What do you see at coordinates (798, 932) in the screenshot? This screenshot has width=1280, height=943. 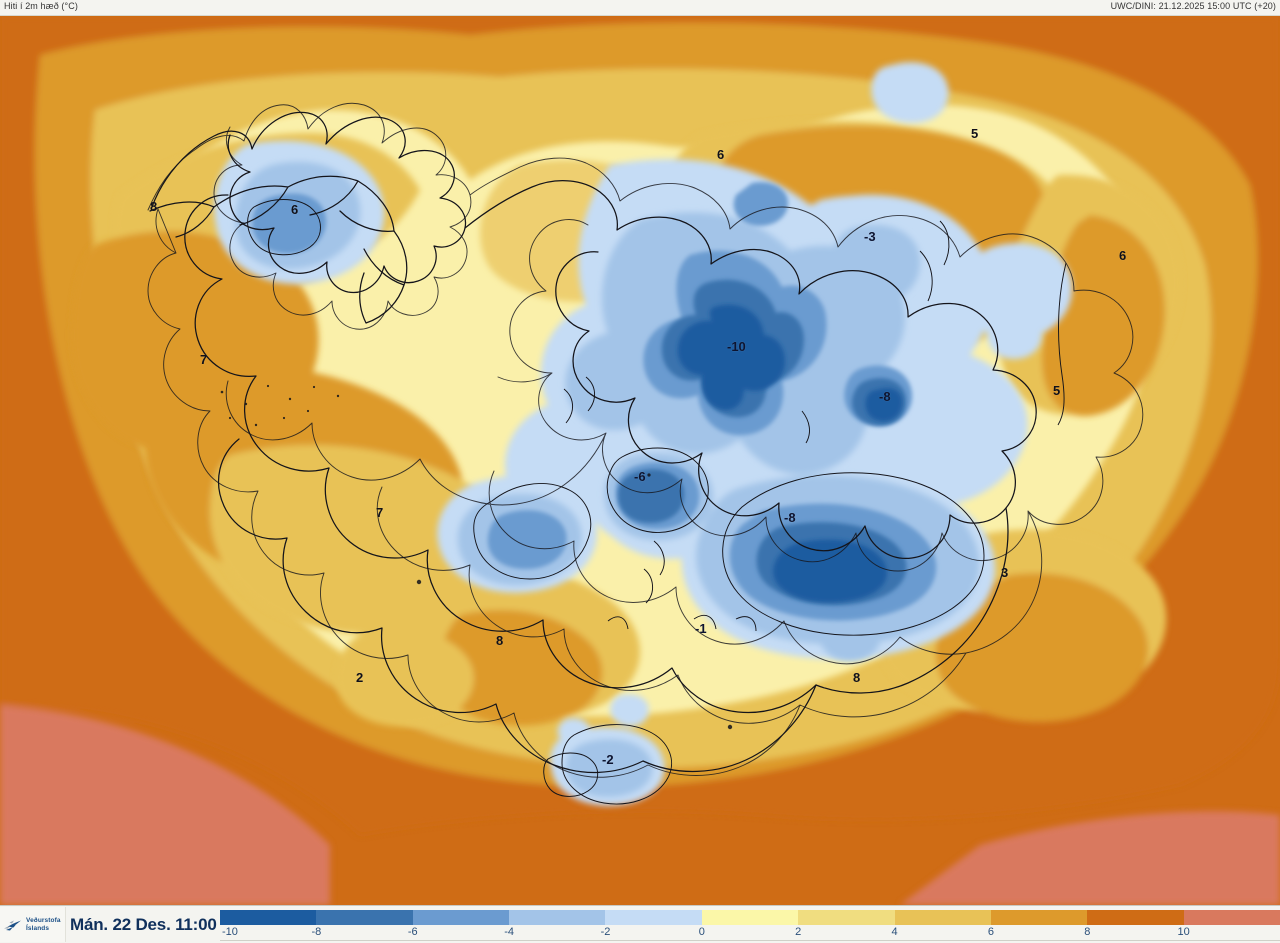 I see `legend-tick: 2` at bounding box center [798, 932].